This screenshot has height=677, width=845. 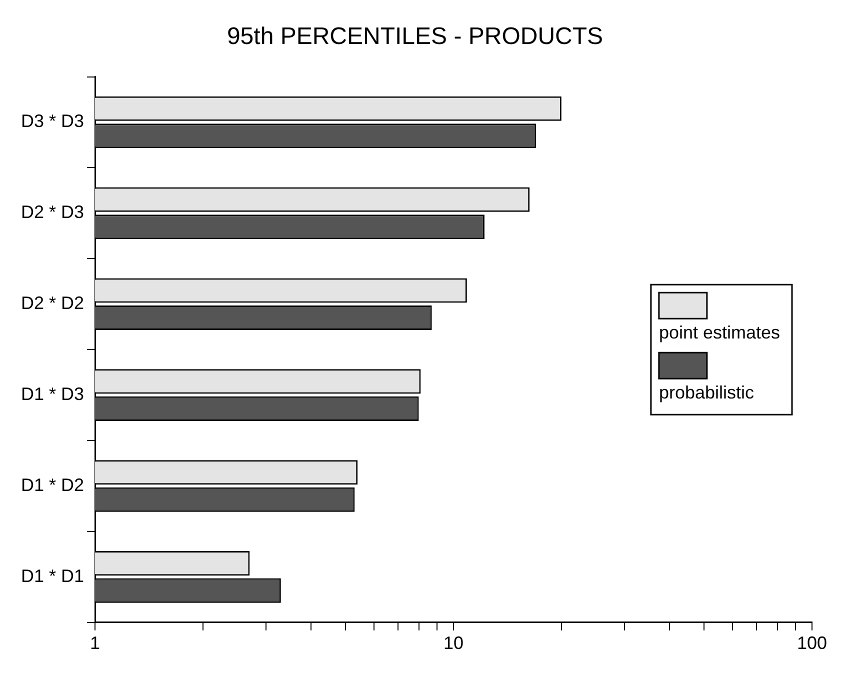 I want to click on x-tick-label: 10, so click(x=454, y=643).